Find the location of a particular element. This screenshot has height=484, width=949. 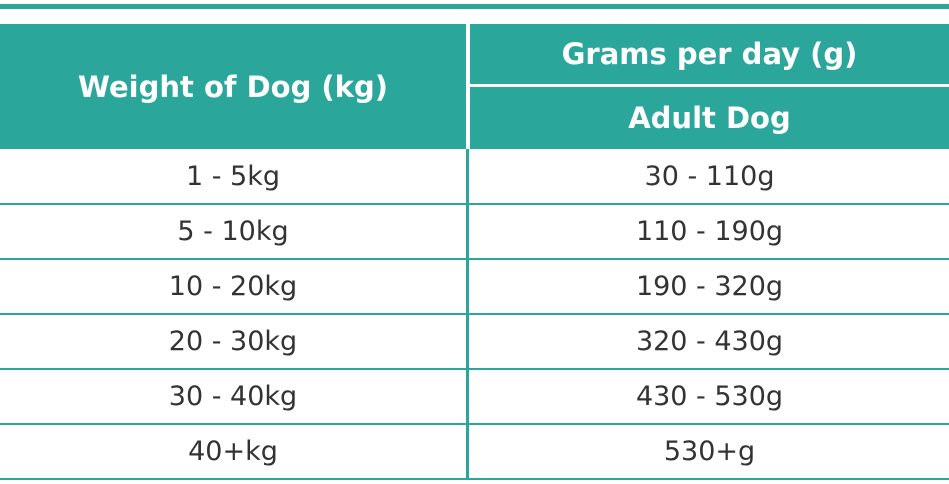

grams-cell: 320 - 430g is located at coordinates (709, 341).